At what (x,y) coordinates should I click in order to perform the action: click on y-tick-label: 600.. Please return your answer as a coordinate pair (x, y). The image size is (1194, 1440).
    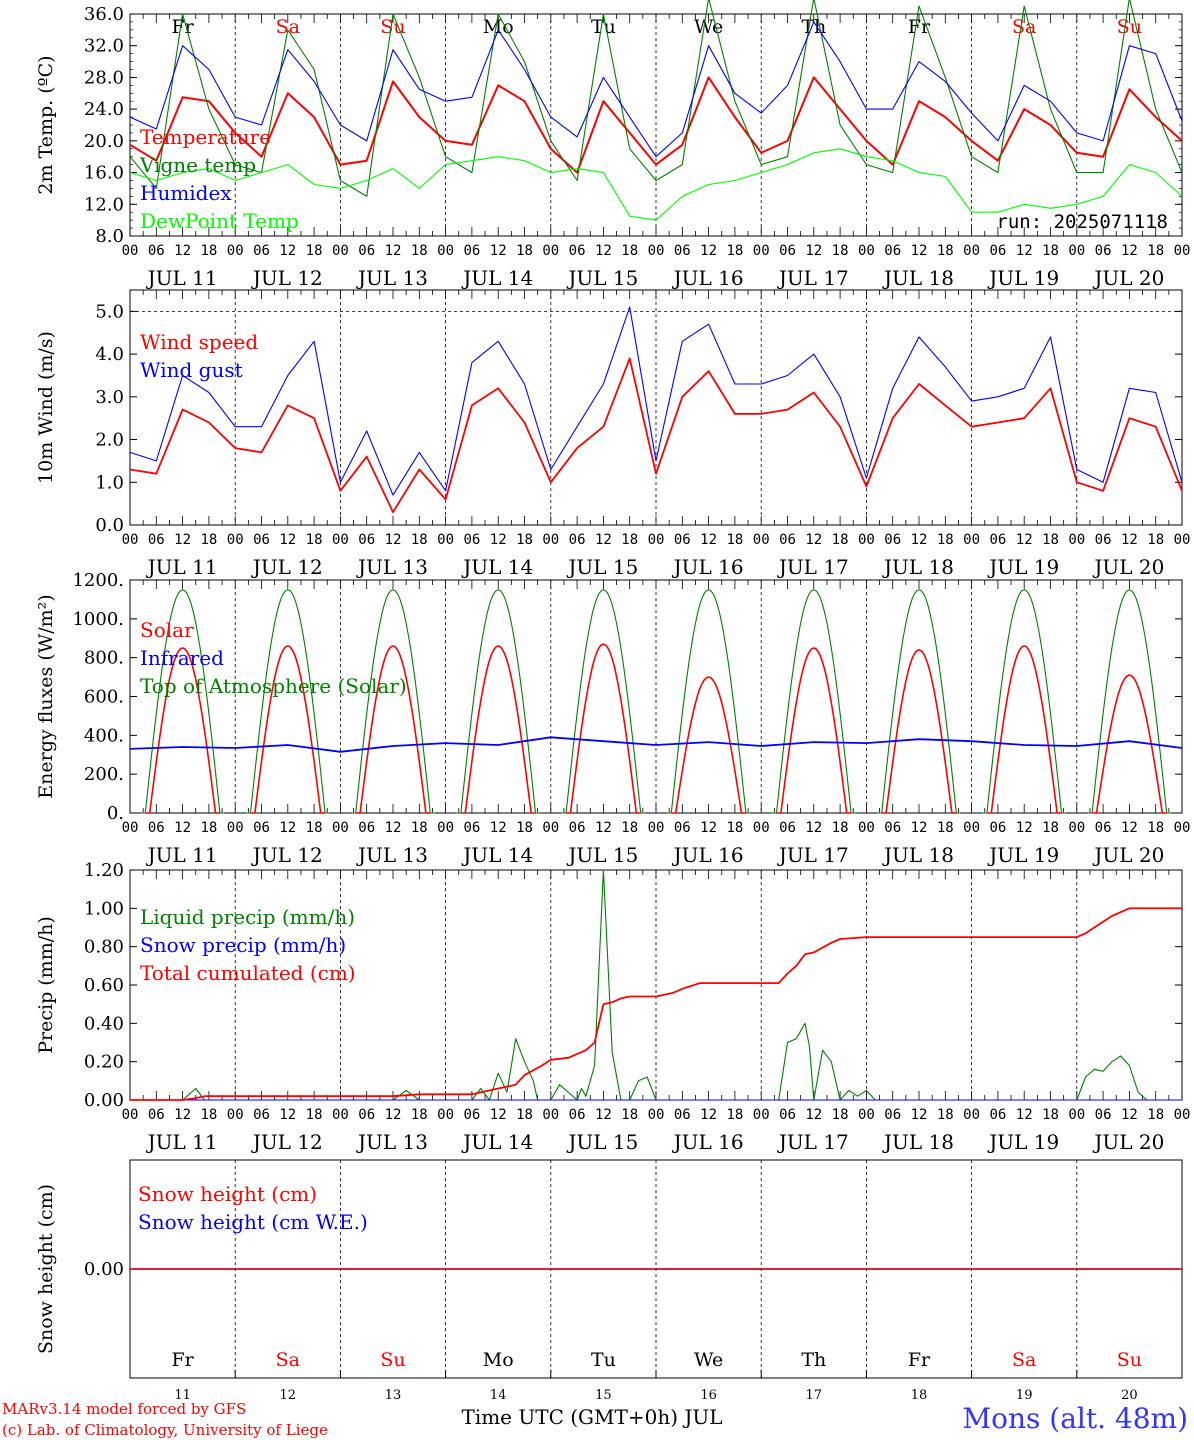
    Looking at the image, I should click on (104, 697).